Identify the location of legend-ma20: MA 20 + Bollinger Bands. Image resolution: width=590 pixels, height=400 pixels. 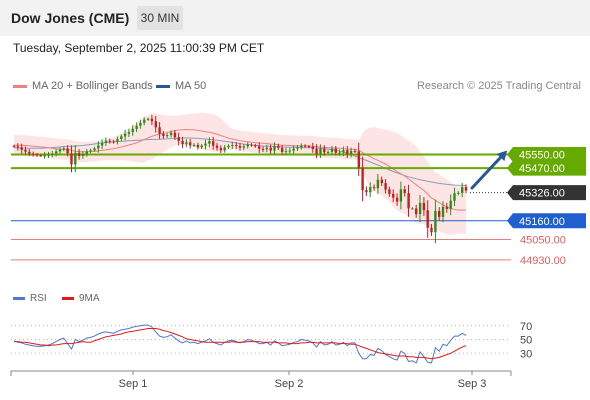
(83, 86).